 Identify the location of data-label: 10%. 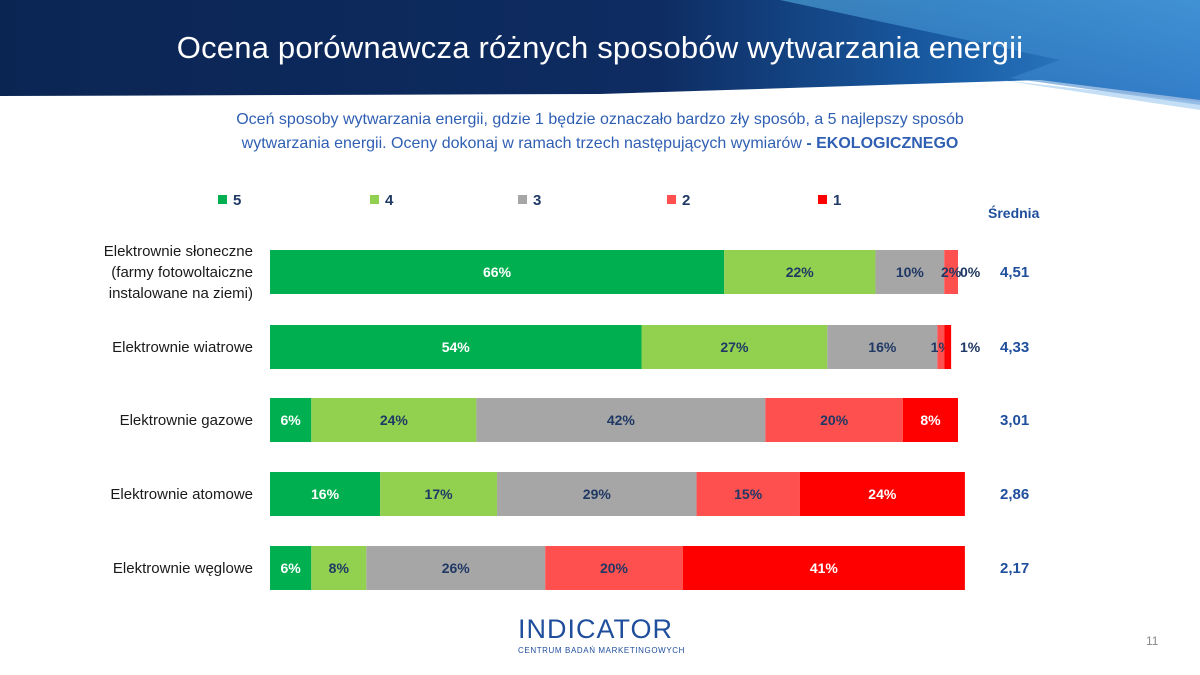
(910, 272).